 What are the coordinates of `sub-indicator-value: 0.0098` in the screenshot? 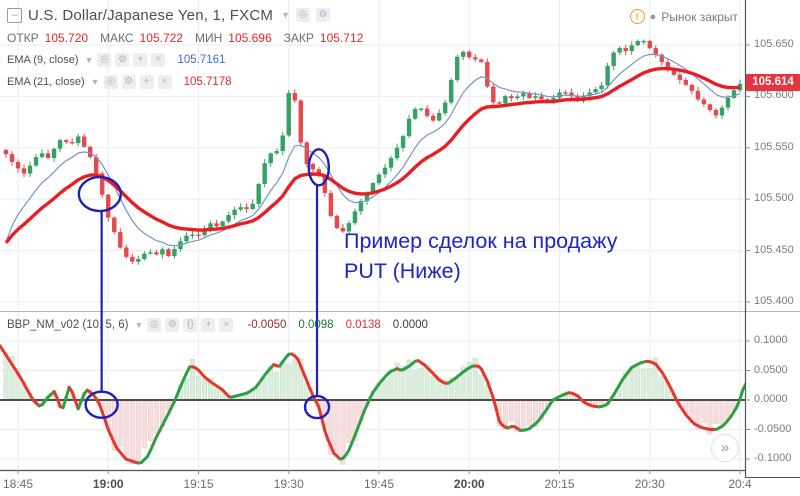 It's located at (316, 325).